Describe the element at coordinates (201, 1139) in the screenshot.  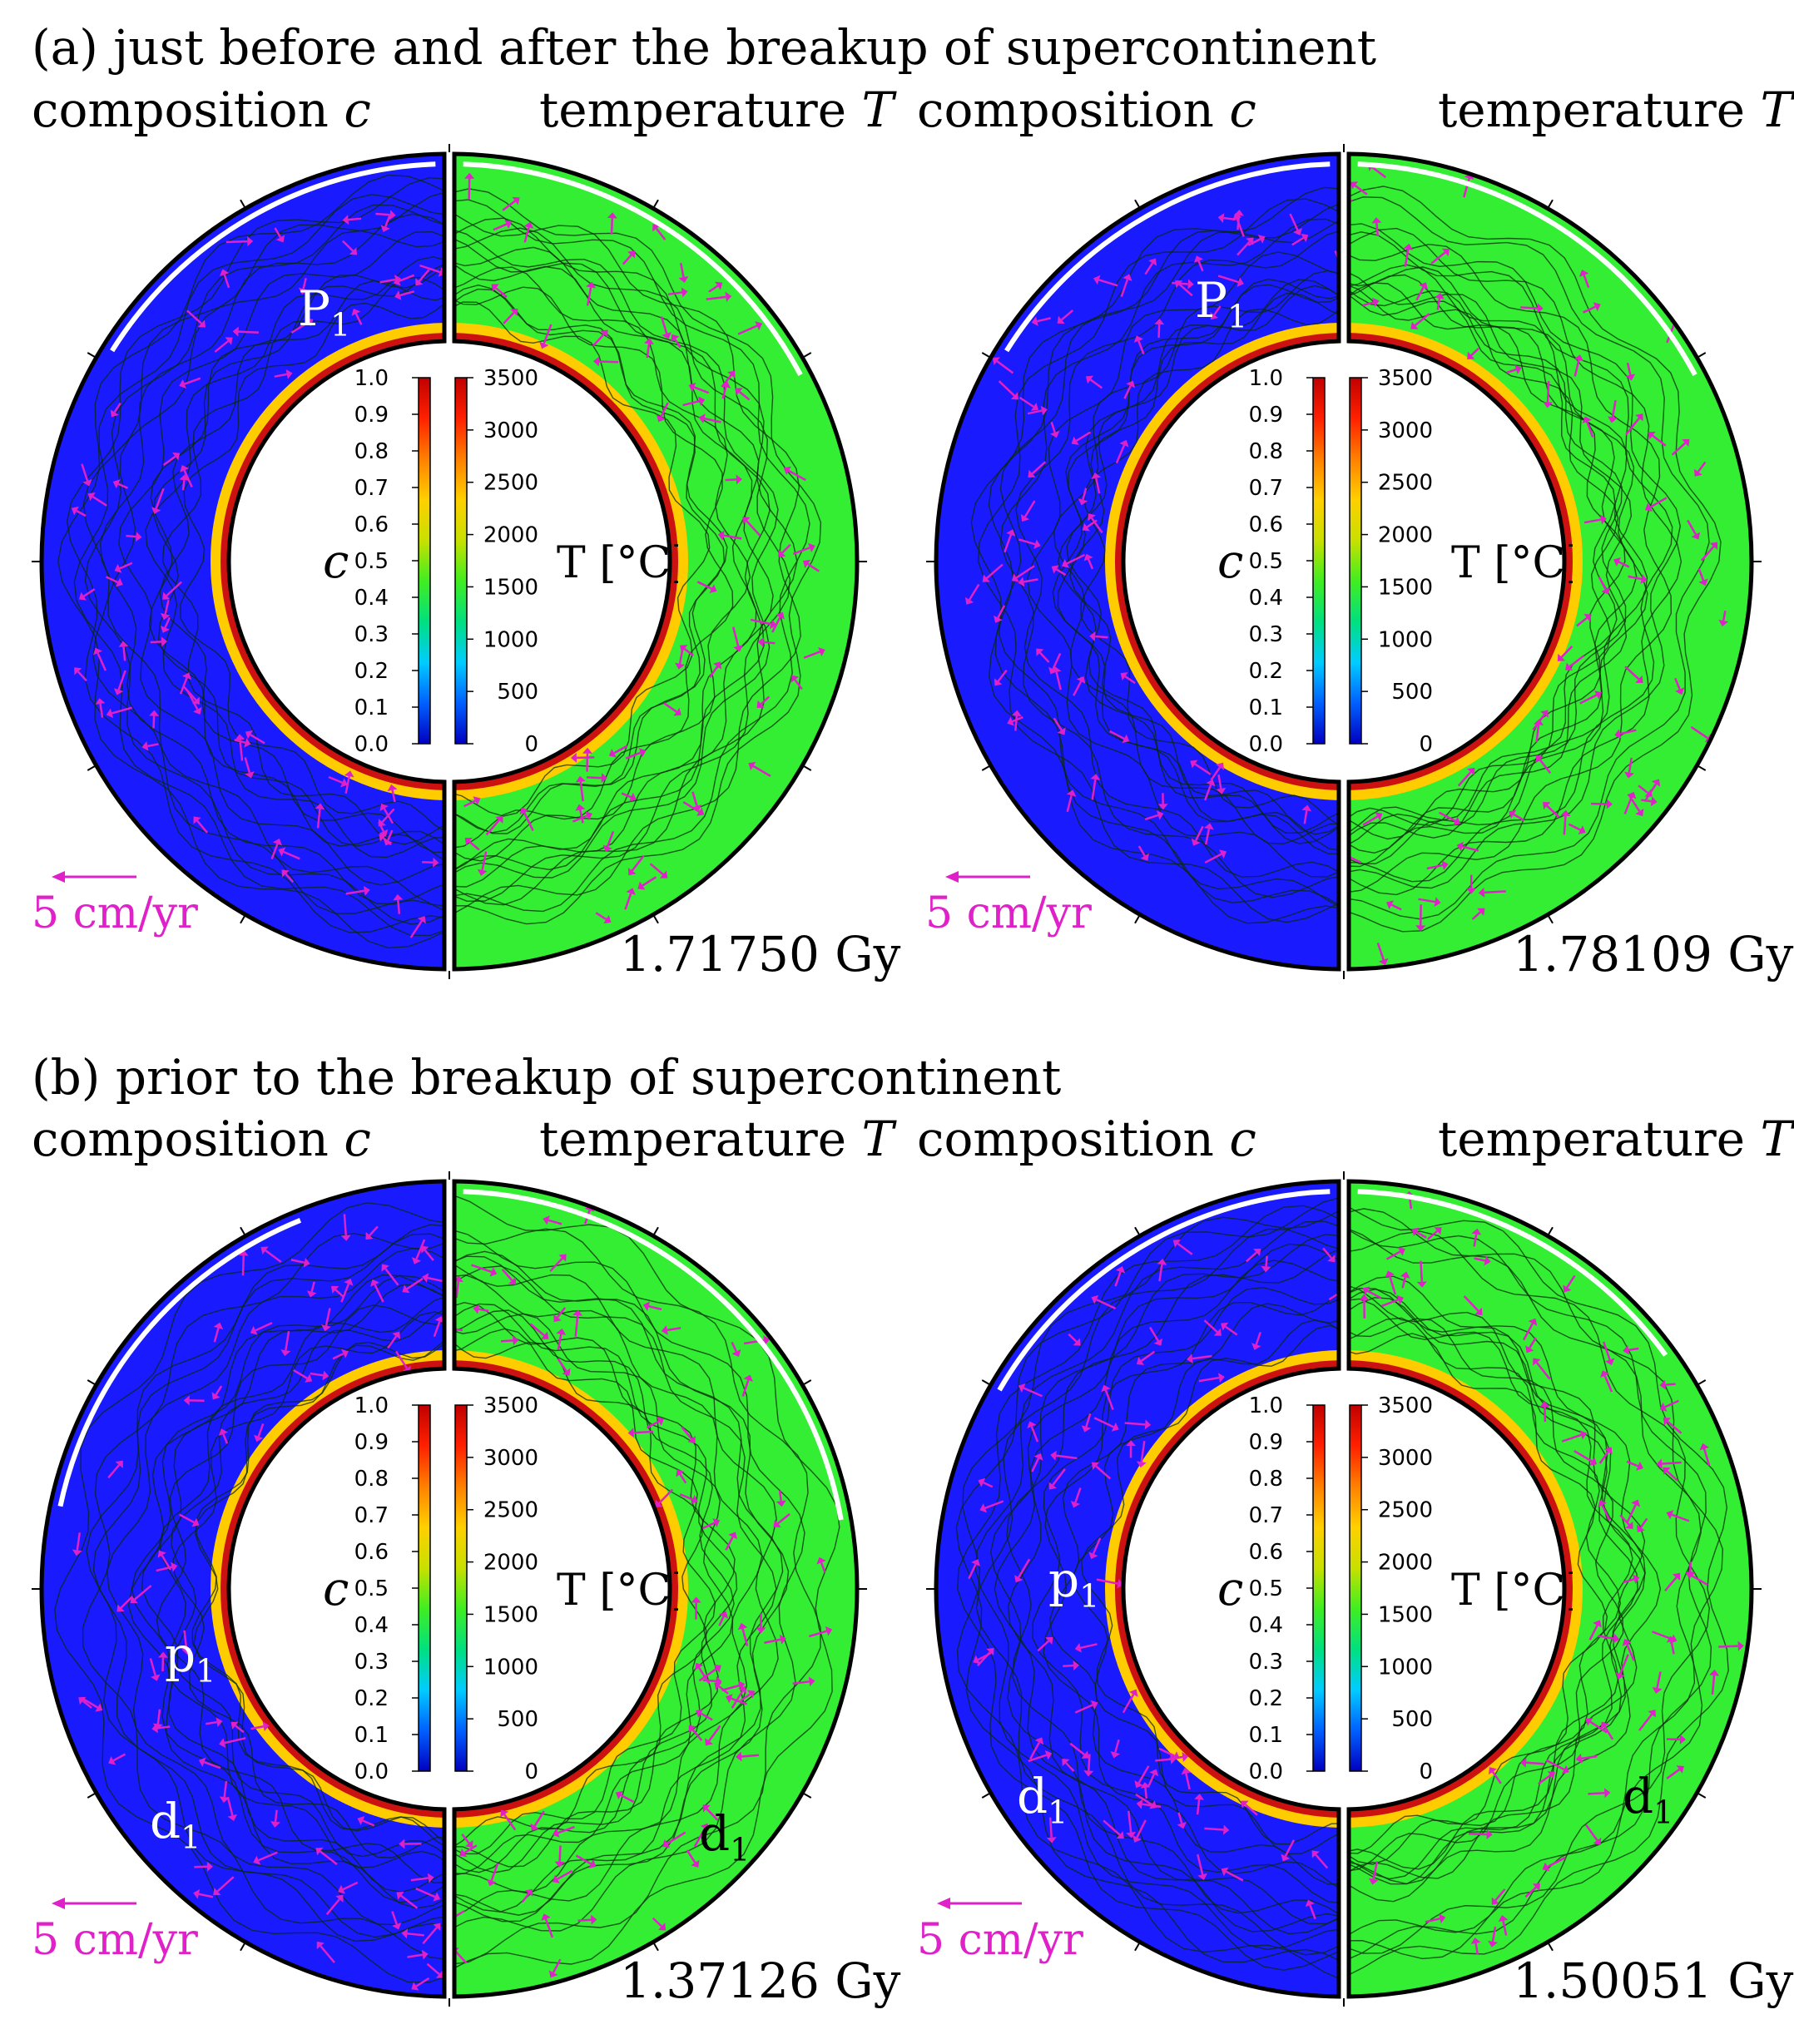
I see `panel-b-left-comp-header: composition c` at that location.